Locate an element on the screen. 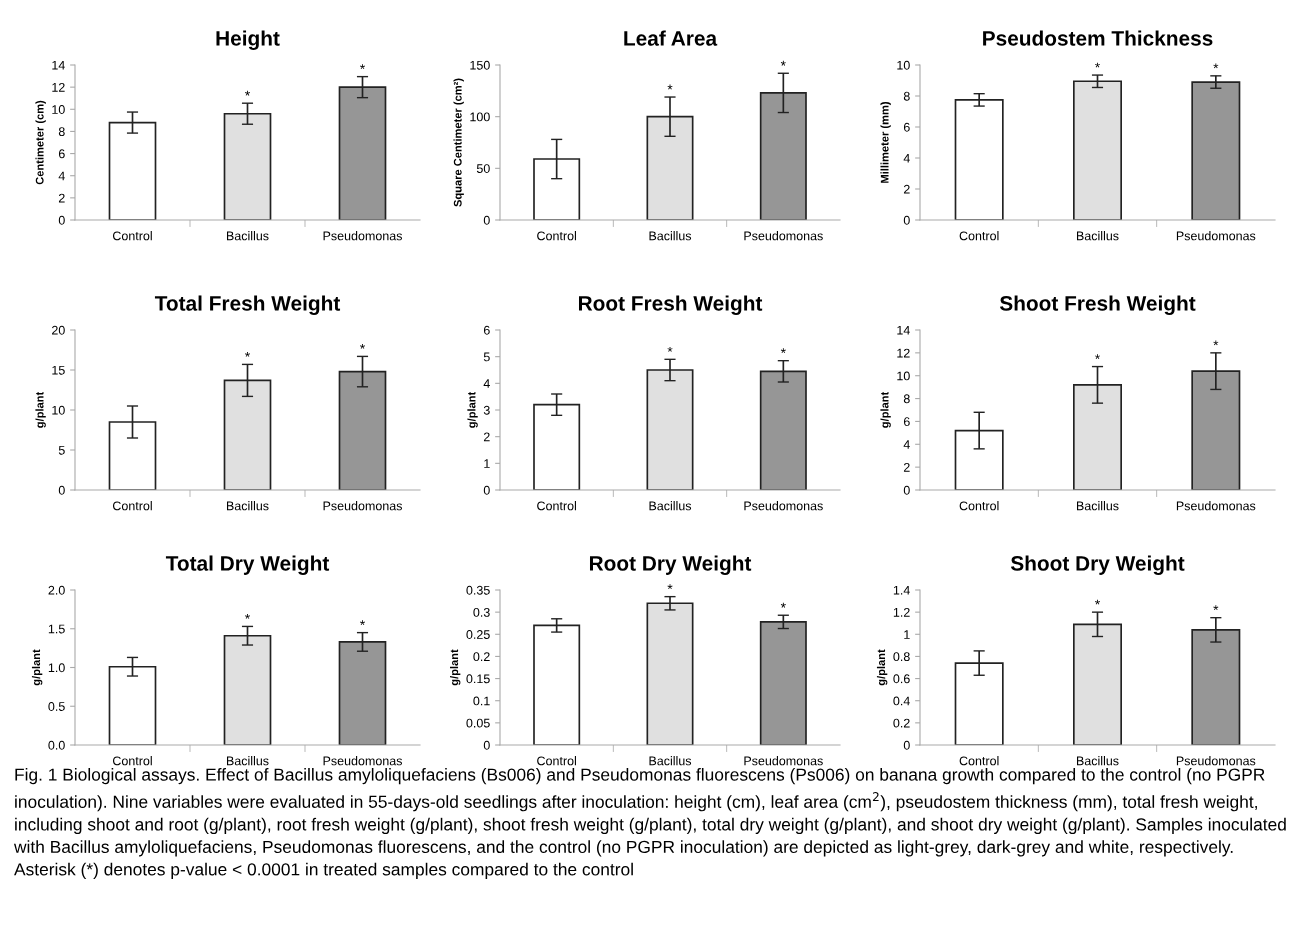  y-tick-label: 0.35 is located at coordinates (478, 590).